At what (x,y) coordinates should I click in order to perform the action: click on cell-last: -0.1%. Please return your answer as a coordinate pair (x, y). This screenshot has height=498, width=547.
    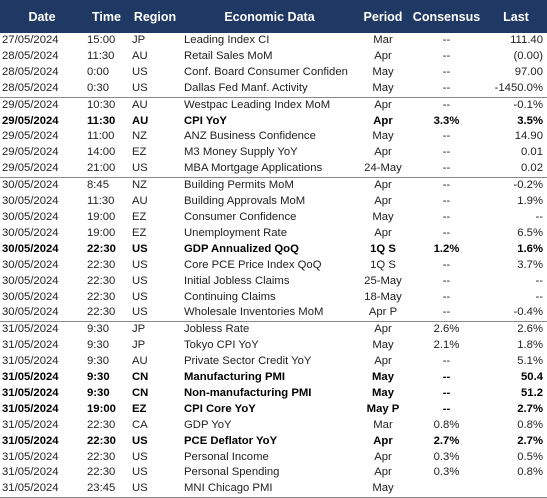
    Looking at the image, I should click on (516, 105).